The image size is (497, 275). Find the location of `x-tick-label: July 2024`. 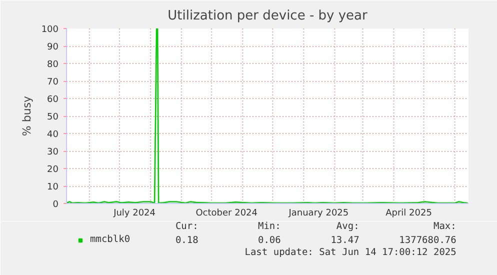

x-tick-label: July 2024 is located at coordinates (134, 213).